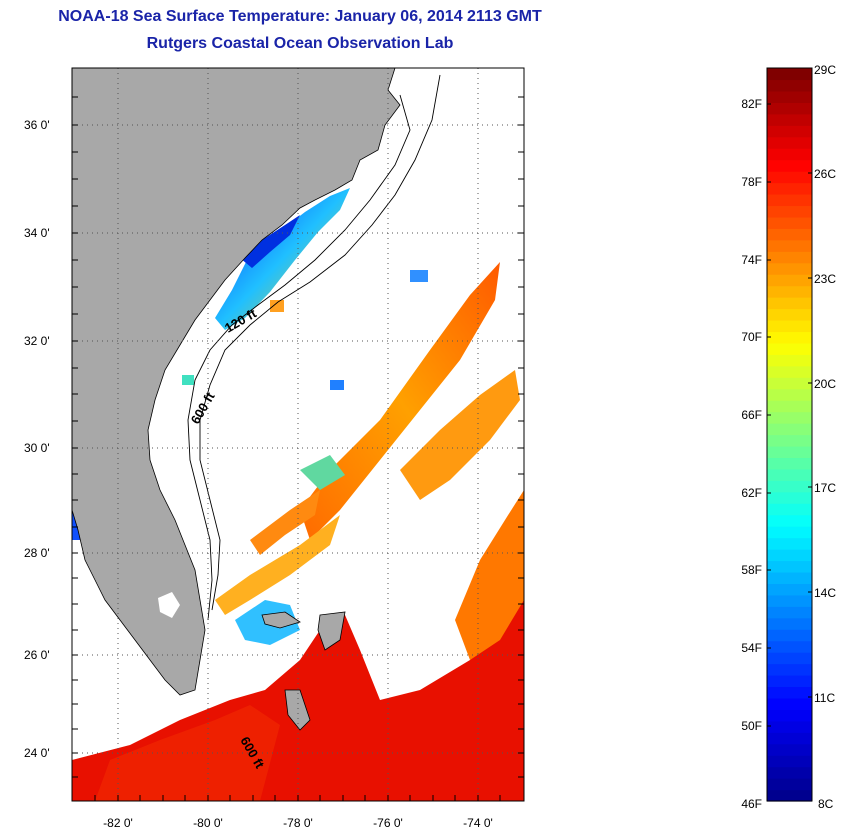 The height and width of the screenshot is (832, 841). I want to click on sst-nearshore-blue, so click(270, 241).